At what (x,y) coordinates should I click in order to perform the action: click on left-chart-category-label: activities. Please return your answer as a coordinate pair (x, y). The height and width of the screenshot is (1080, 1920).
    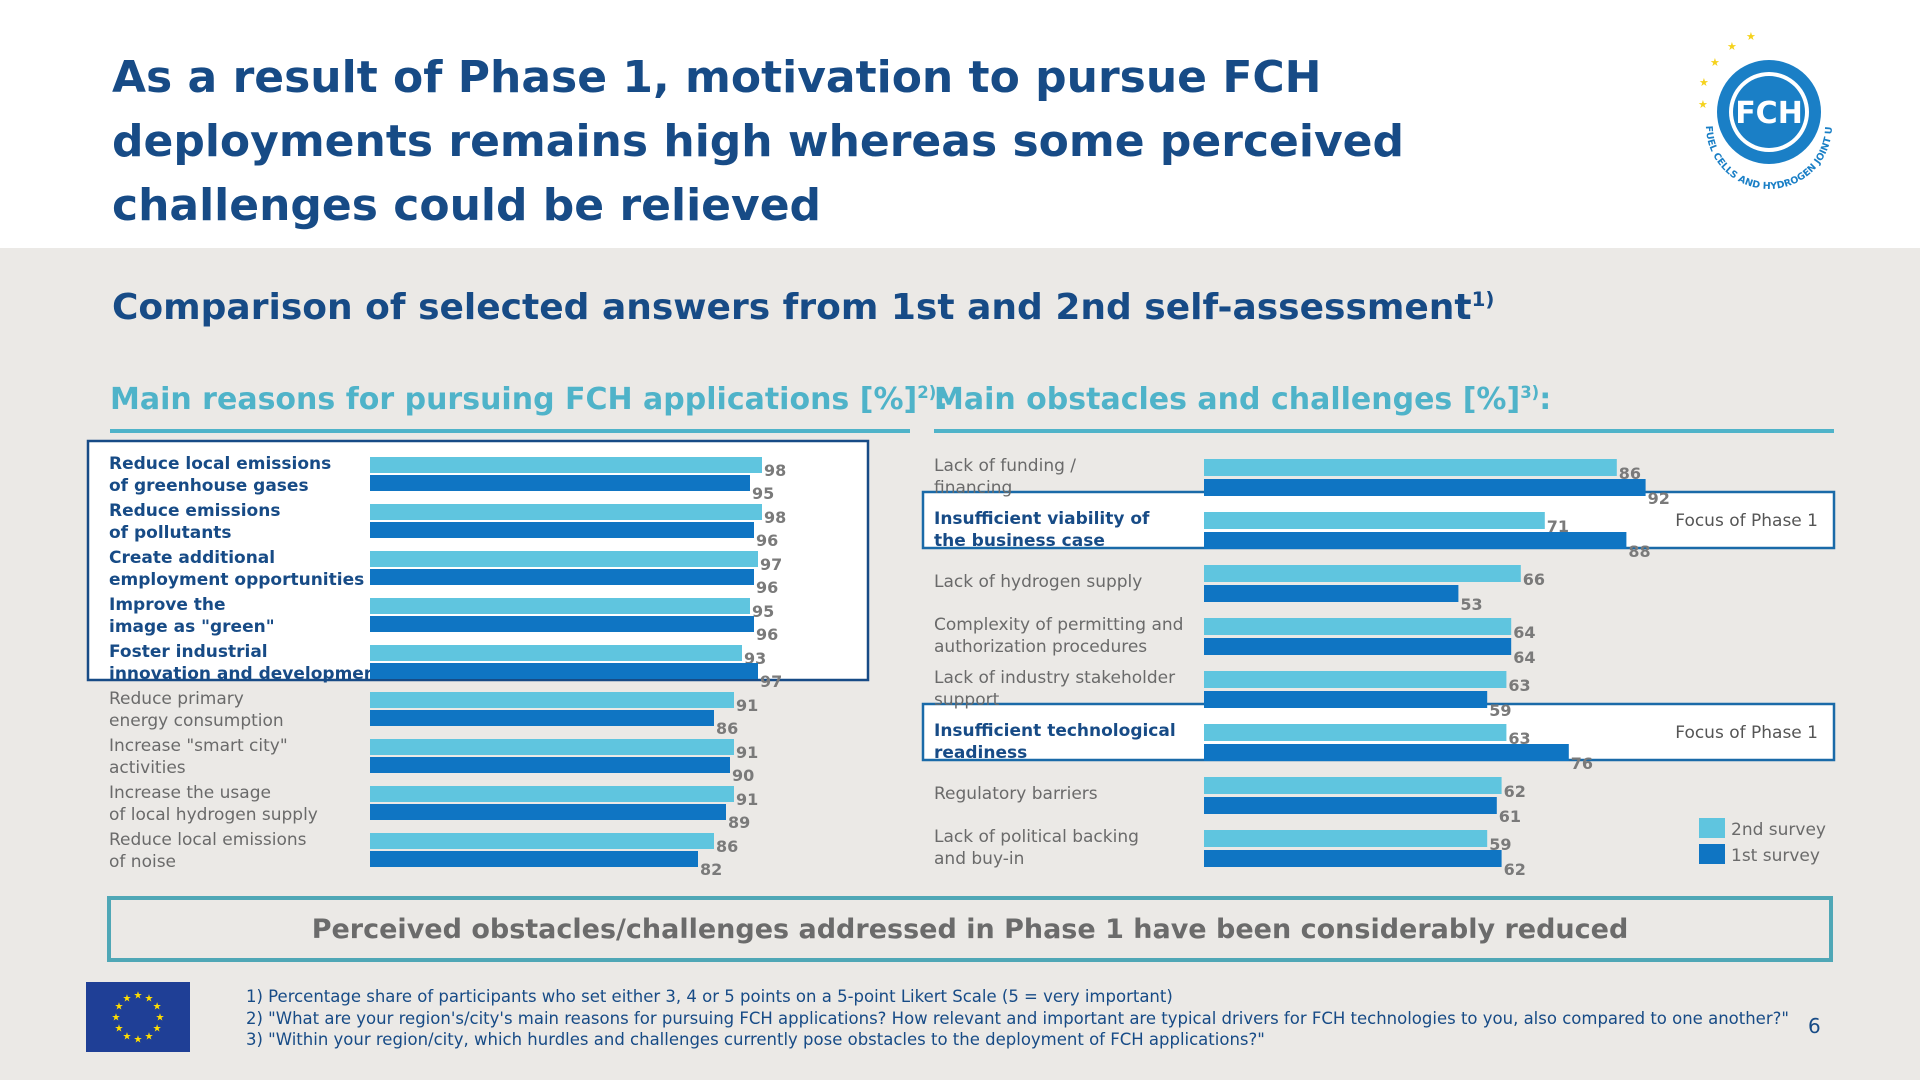
    Looking at the image, I should click on (147, 768).